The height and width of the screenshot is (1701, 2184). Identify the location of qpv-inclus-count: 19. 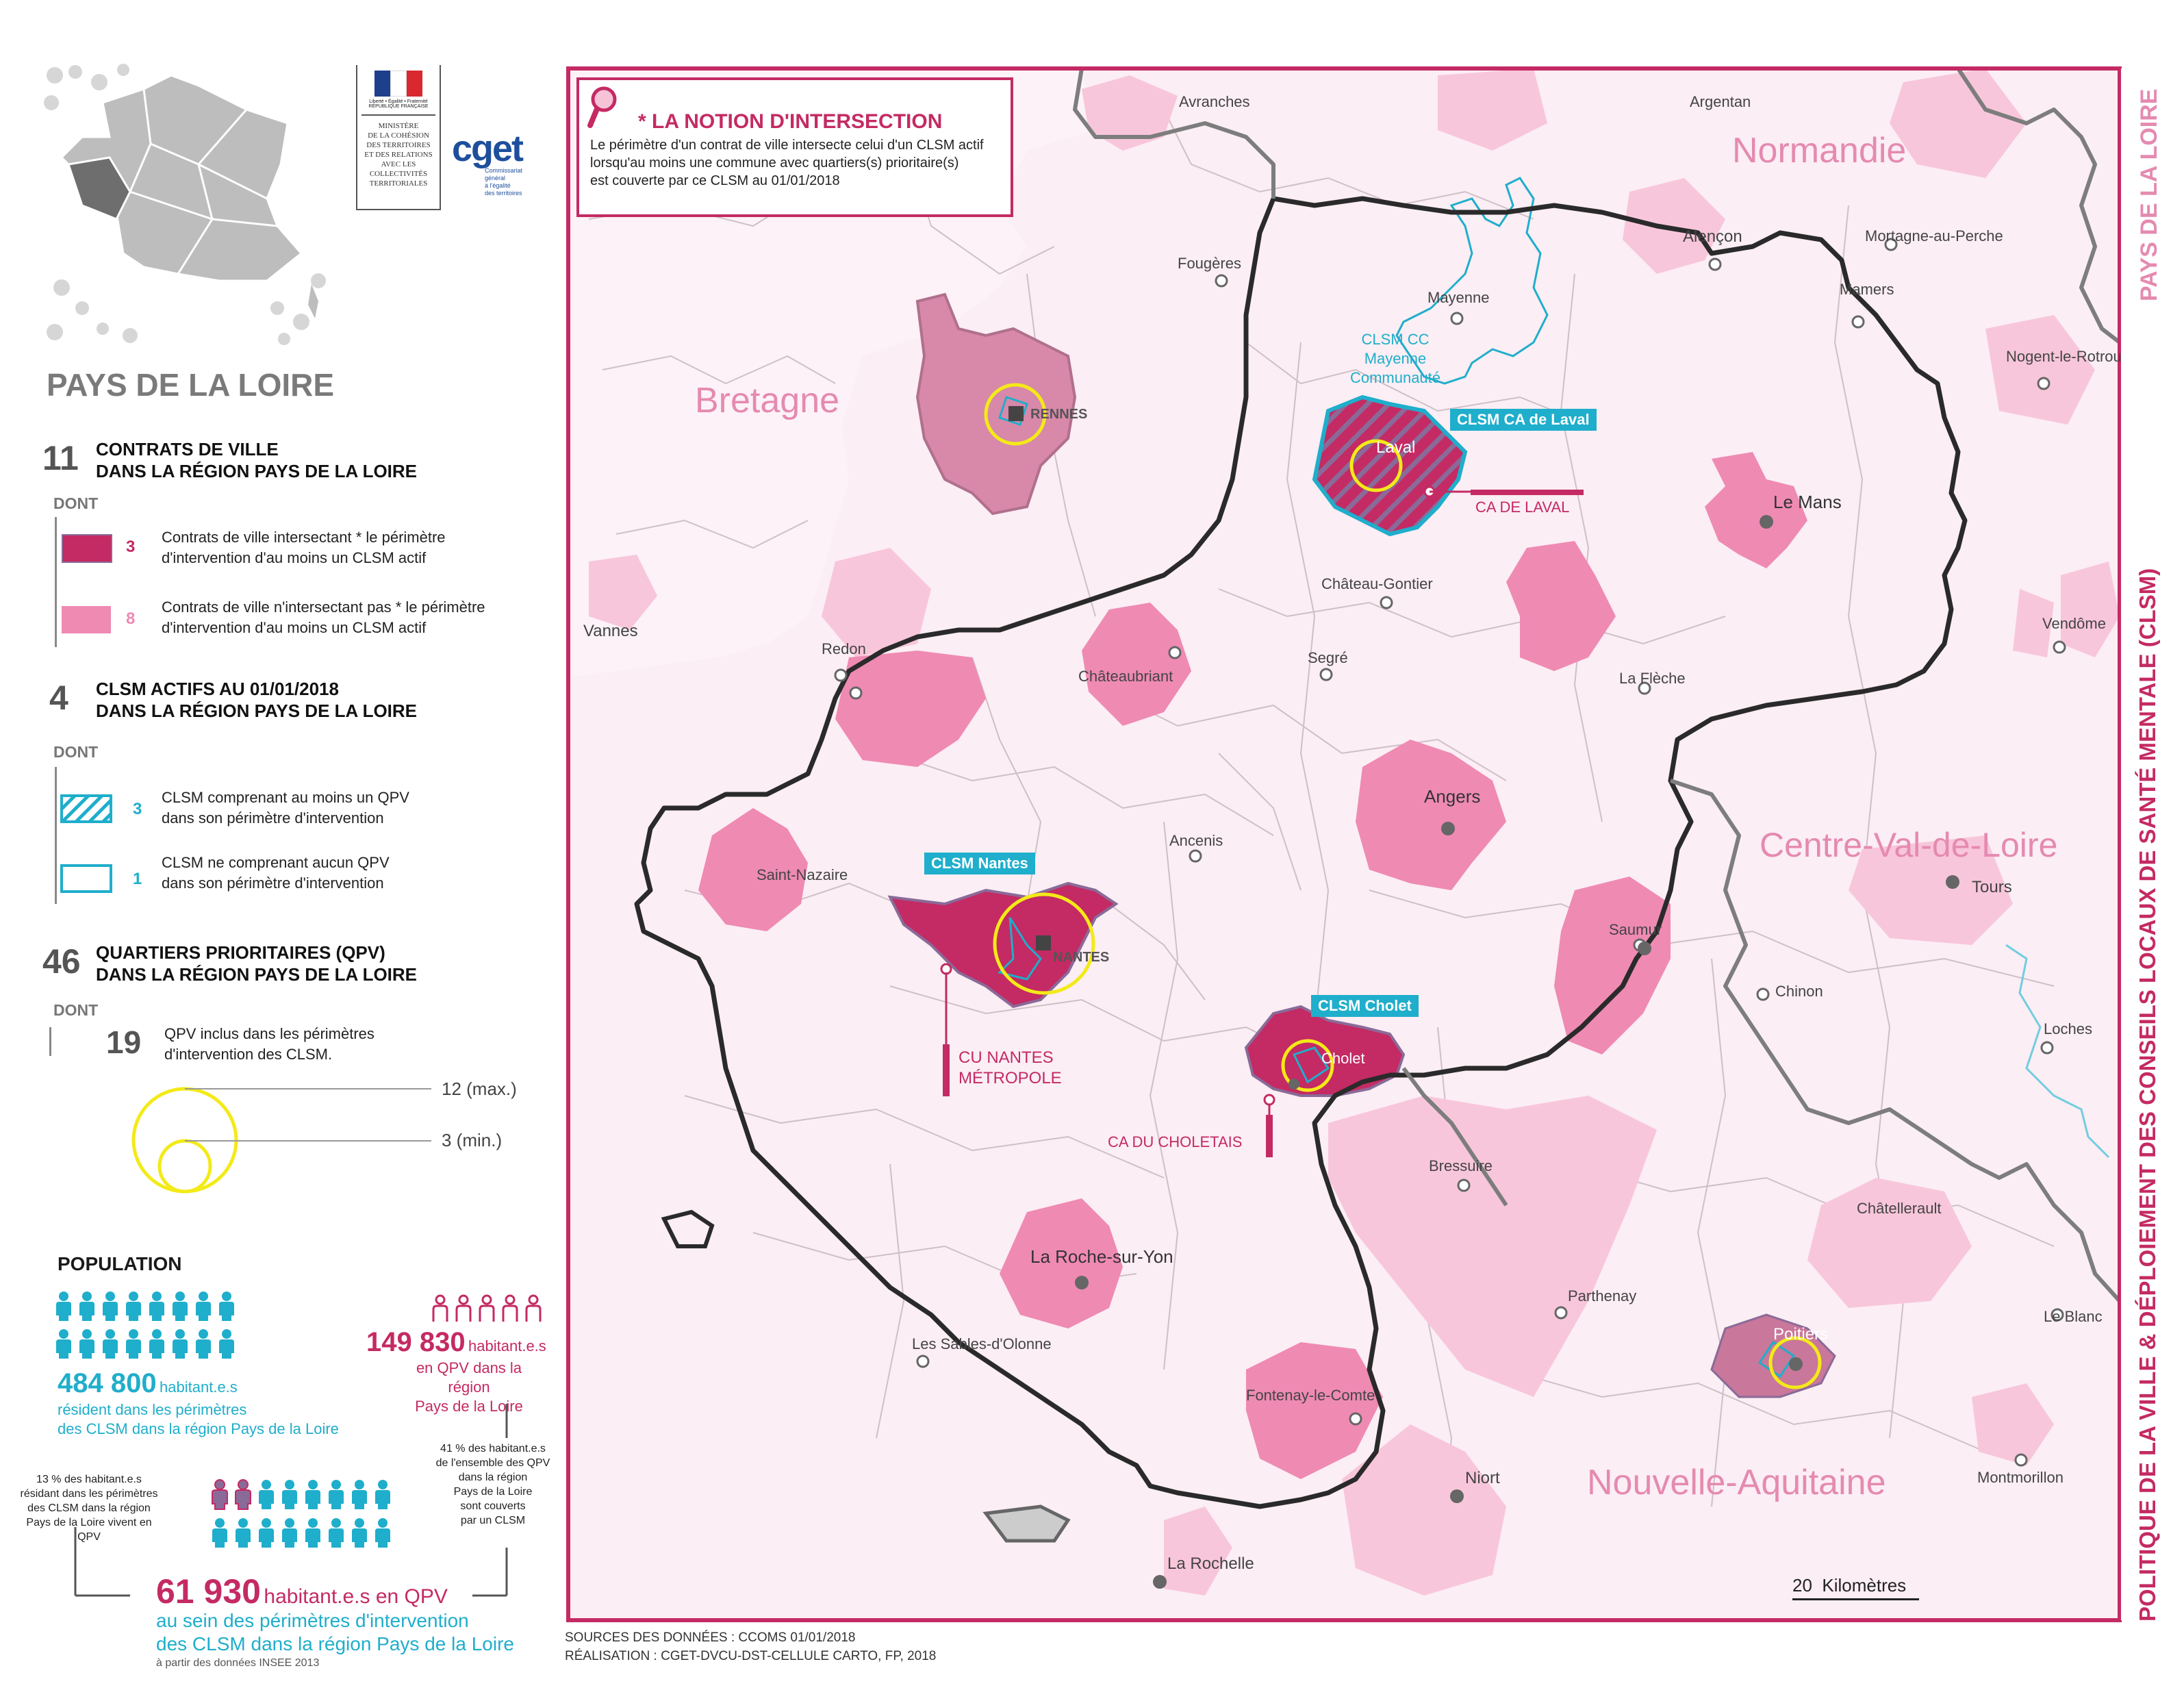
(124, 1042).